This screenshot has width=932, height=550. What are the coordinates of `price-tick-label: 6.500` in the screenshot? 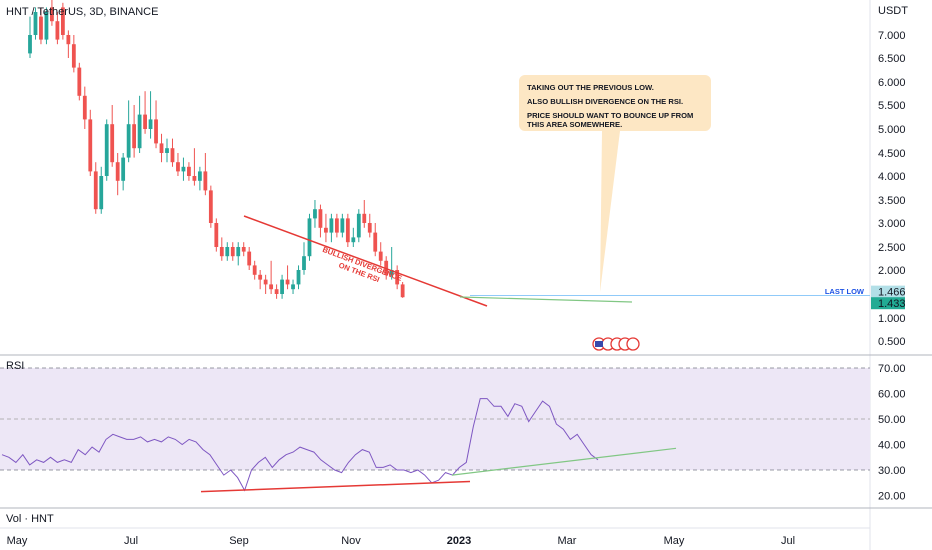 It's located at (892, 59).